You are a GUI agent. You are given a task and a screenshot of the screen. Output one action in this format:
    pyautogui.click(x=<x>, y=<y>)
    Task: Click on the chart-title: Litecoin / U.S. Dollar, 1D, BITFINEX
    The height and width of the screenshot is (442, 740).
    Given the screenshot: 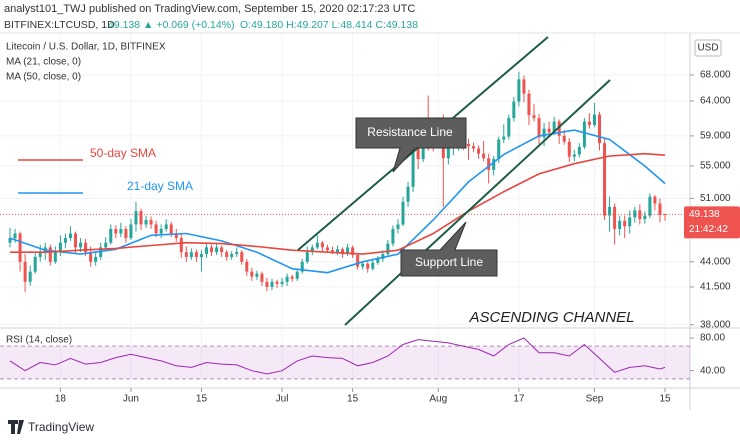 What is the action you would take?
    pyautogui.click(x=86, y=47)
    